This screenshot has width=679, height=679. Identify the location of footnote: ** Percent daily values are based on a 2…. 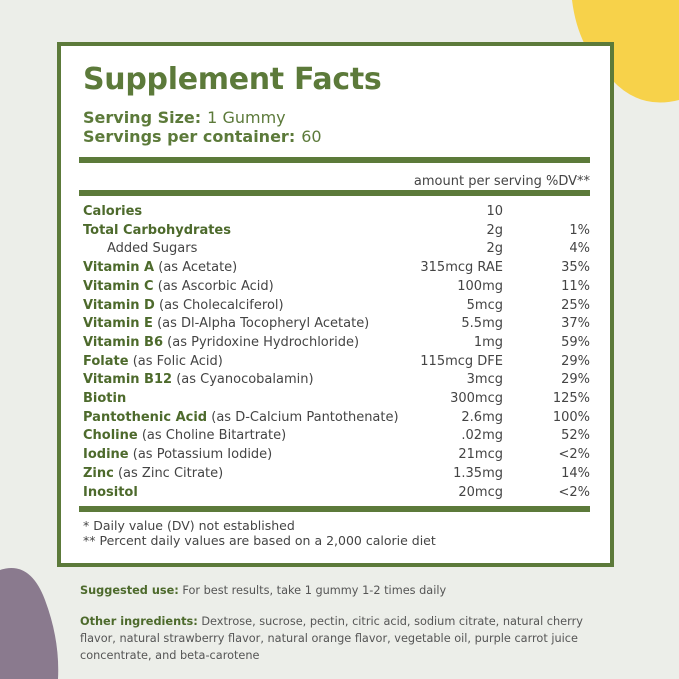
(259, 540).